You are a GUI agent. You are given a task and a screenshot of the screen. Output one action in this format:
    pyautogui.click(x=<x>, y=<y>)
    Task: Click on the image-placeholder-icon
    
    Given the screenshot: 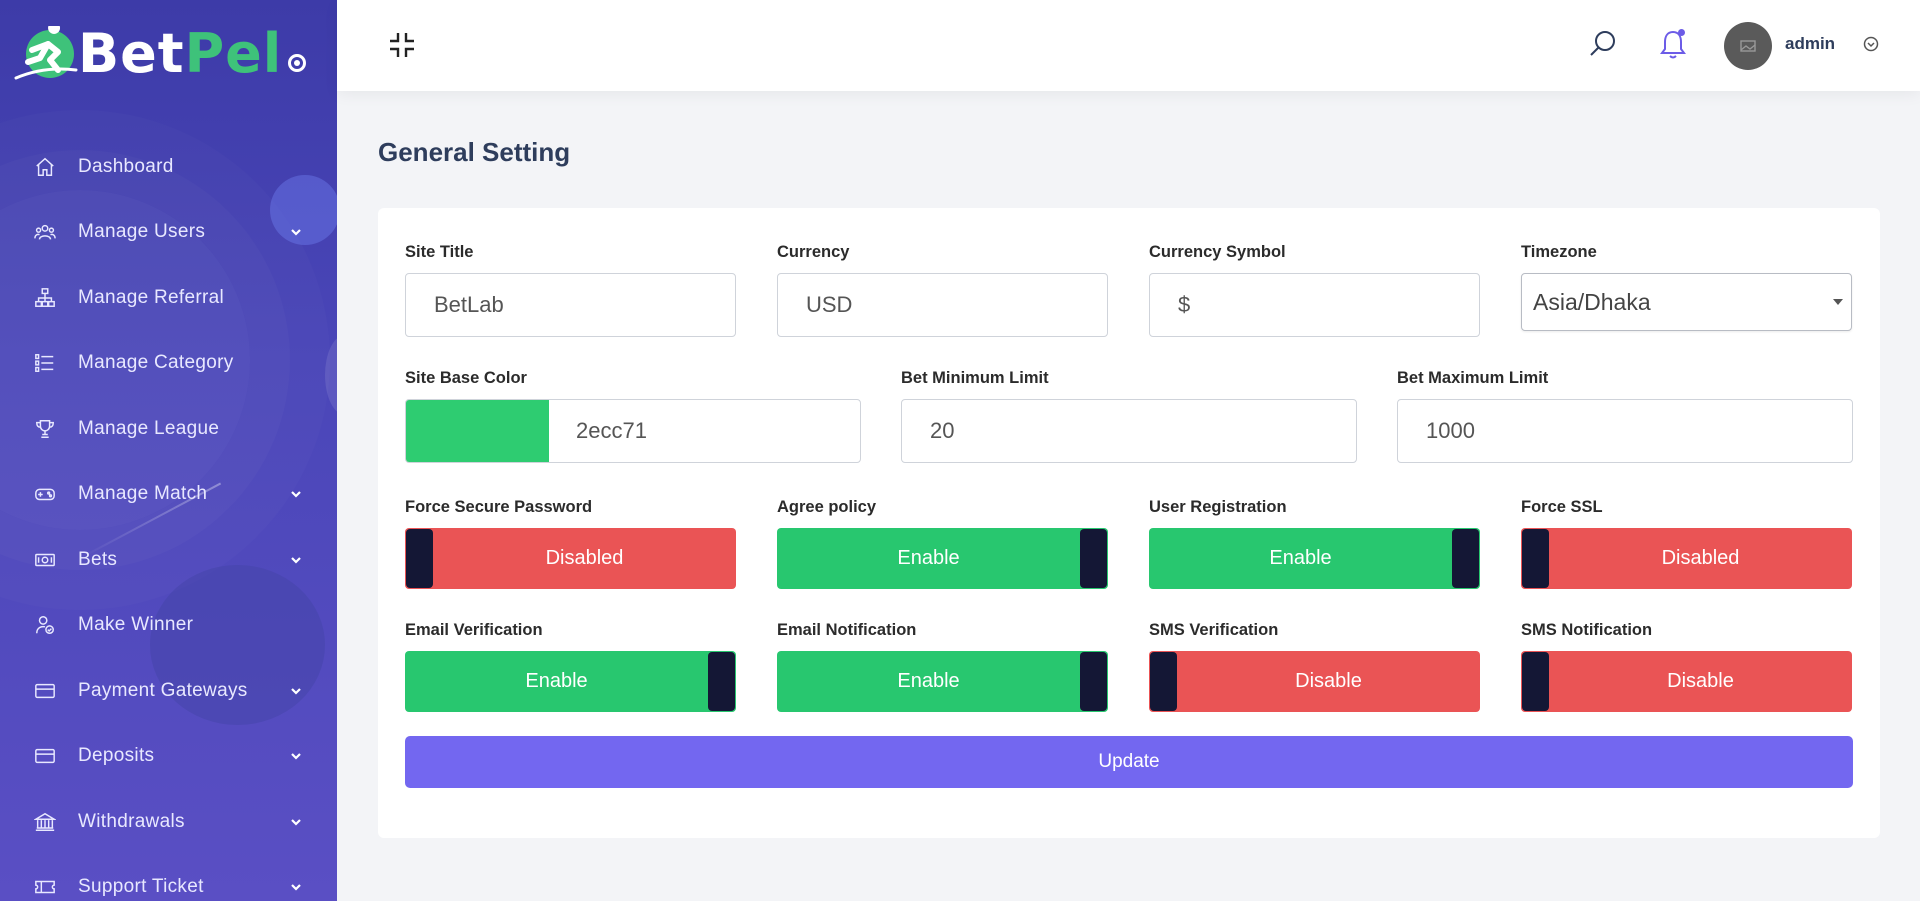 What is the action you would take?
    pyautogui.click(x=1748, y=46)
    